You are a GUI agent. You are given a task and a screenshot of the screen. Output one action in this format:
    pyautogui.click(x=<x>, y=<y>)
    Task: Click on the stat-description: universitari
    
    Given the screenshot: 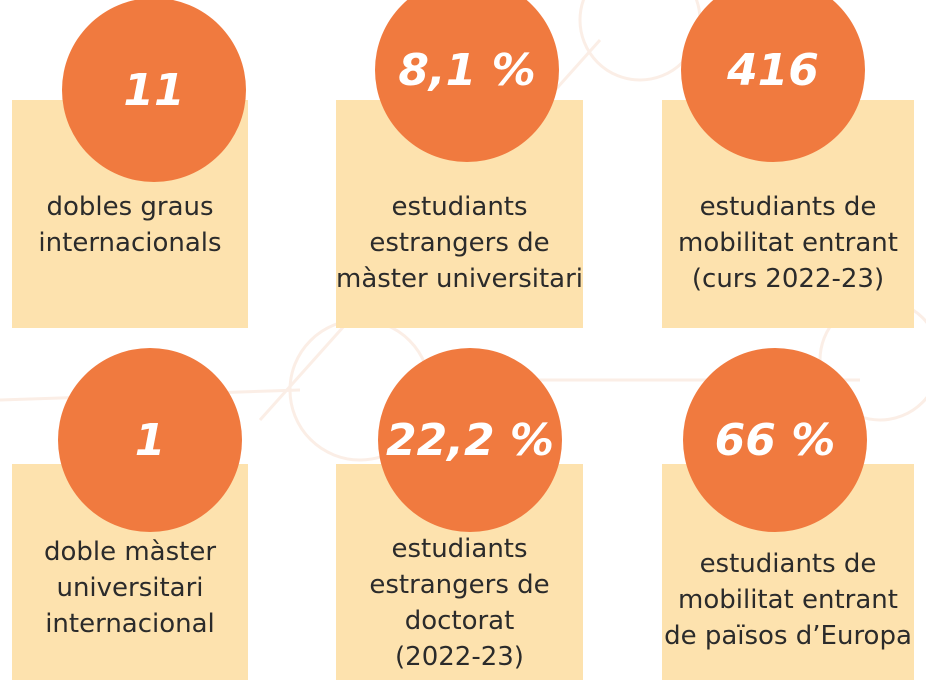 What is the action you would take?
    pyautogui.click(x=130, y=588)
    